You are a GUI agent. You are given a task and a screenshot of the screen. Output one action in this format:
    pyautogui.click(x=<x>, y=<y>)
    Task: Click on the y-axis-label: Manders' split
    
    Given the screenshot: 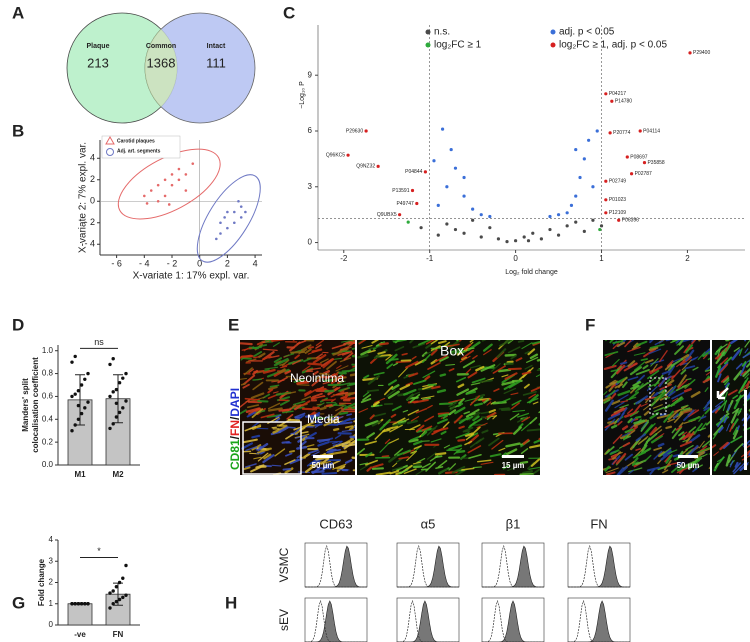 What is the action you would take?
    pyautogui.click(x=25, y=405)
    